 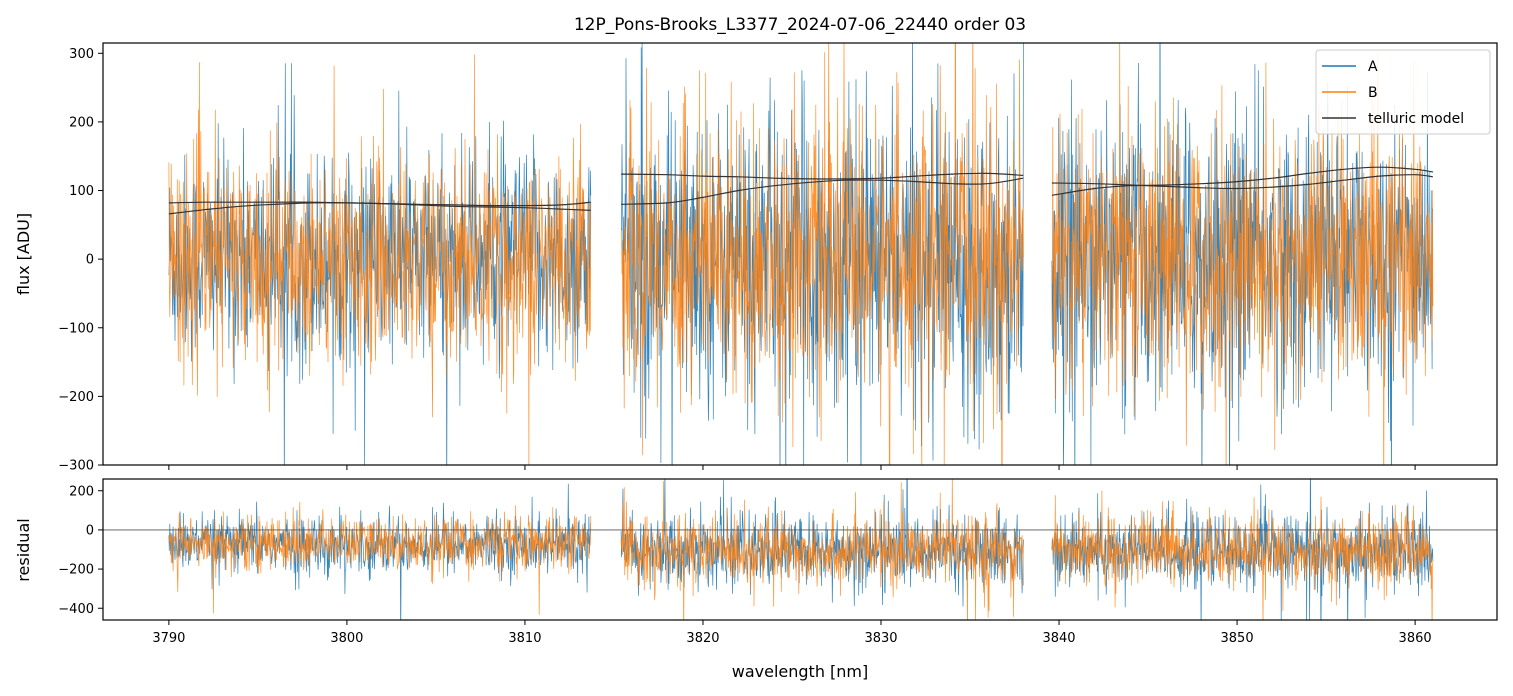 I want to click on residual-ylabel: residual, so click(x=23, y=549).